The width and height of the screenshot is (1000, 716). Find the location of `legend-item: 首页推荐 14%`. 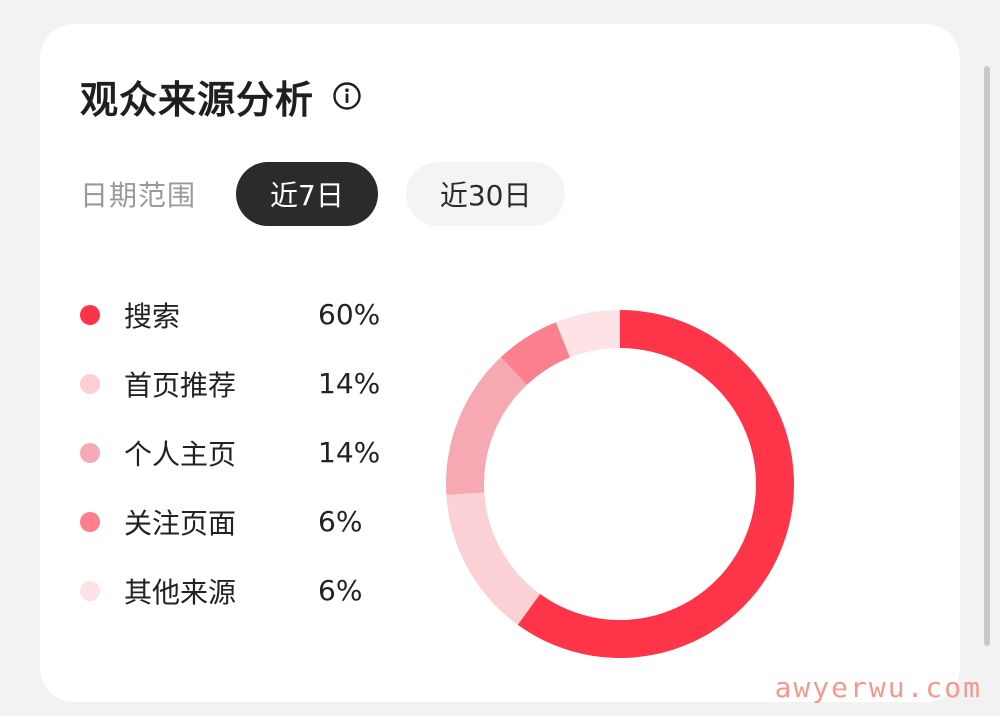

legend-item: 首页推荐 14% is located at coordinates (230, 383).